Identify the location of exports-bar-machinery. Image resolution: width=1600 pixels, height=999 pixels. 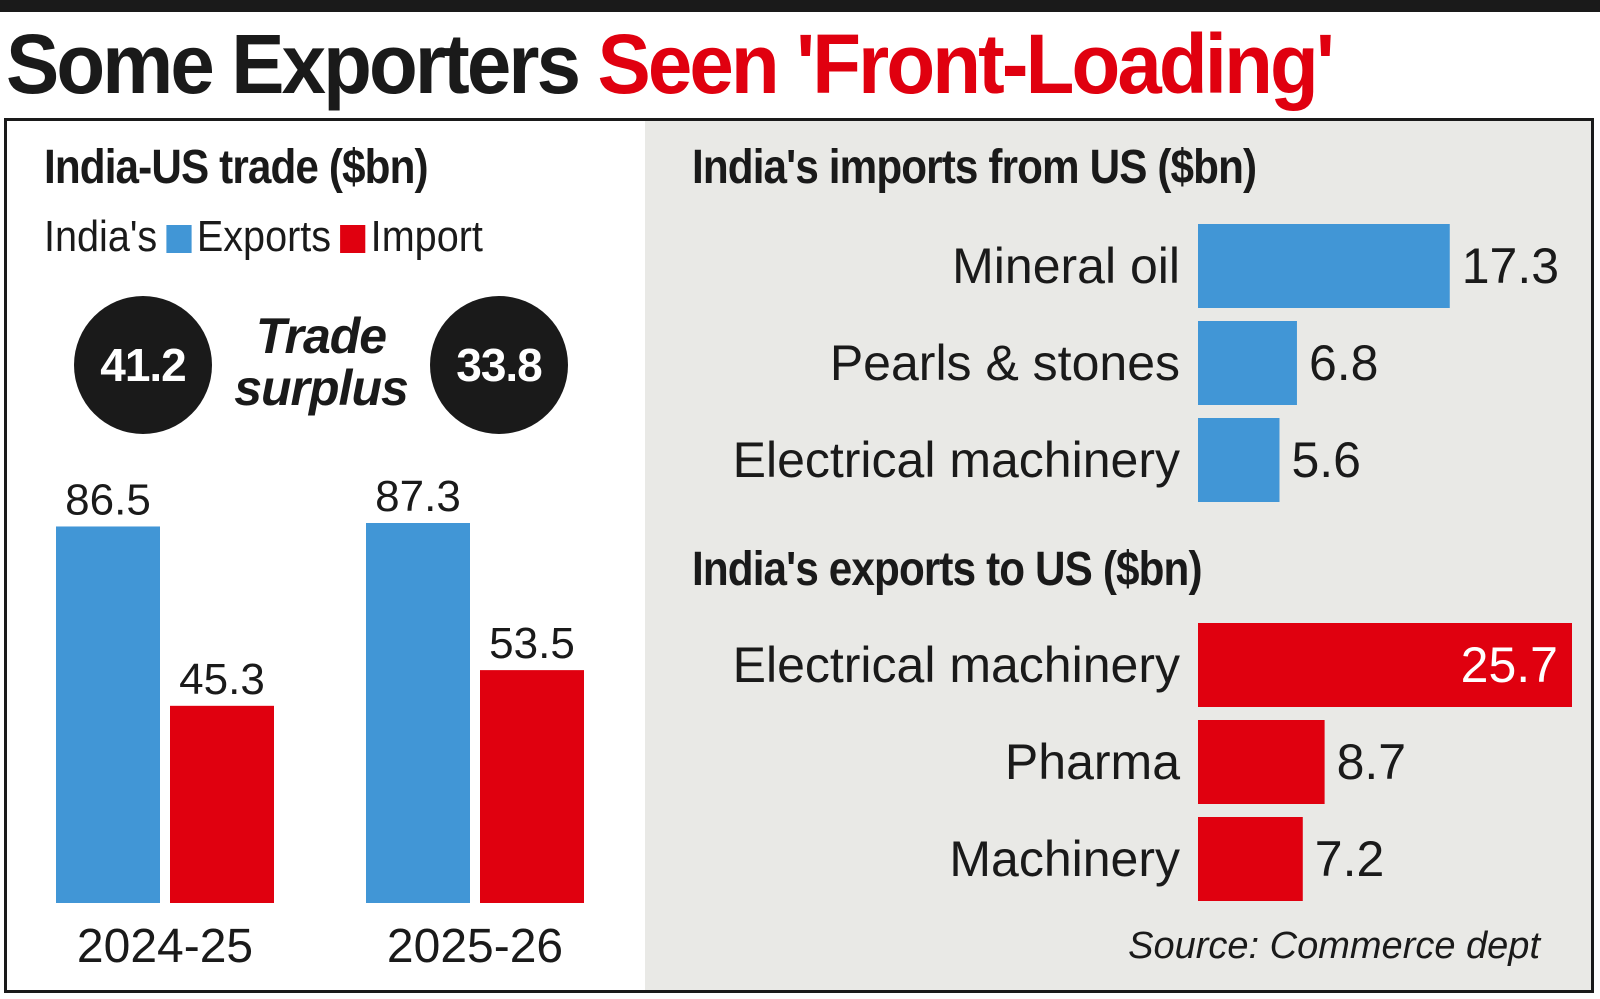
(1250, 859).